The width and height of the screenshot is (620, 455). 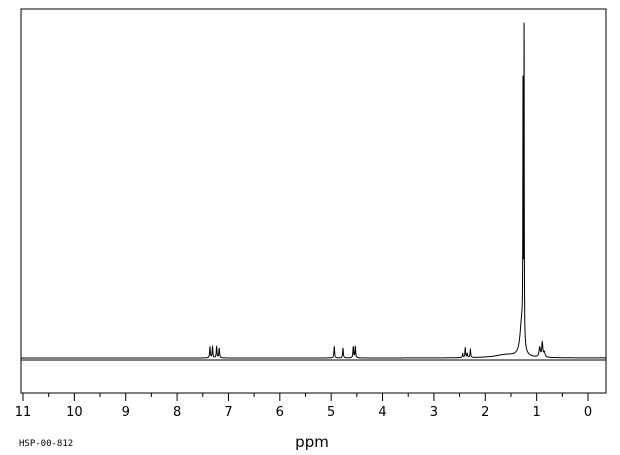 What do you see at coordinates (305, 397) in the screenshot?
I see `x-axis-ticks` at bounding box center [305, 397].